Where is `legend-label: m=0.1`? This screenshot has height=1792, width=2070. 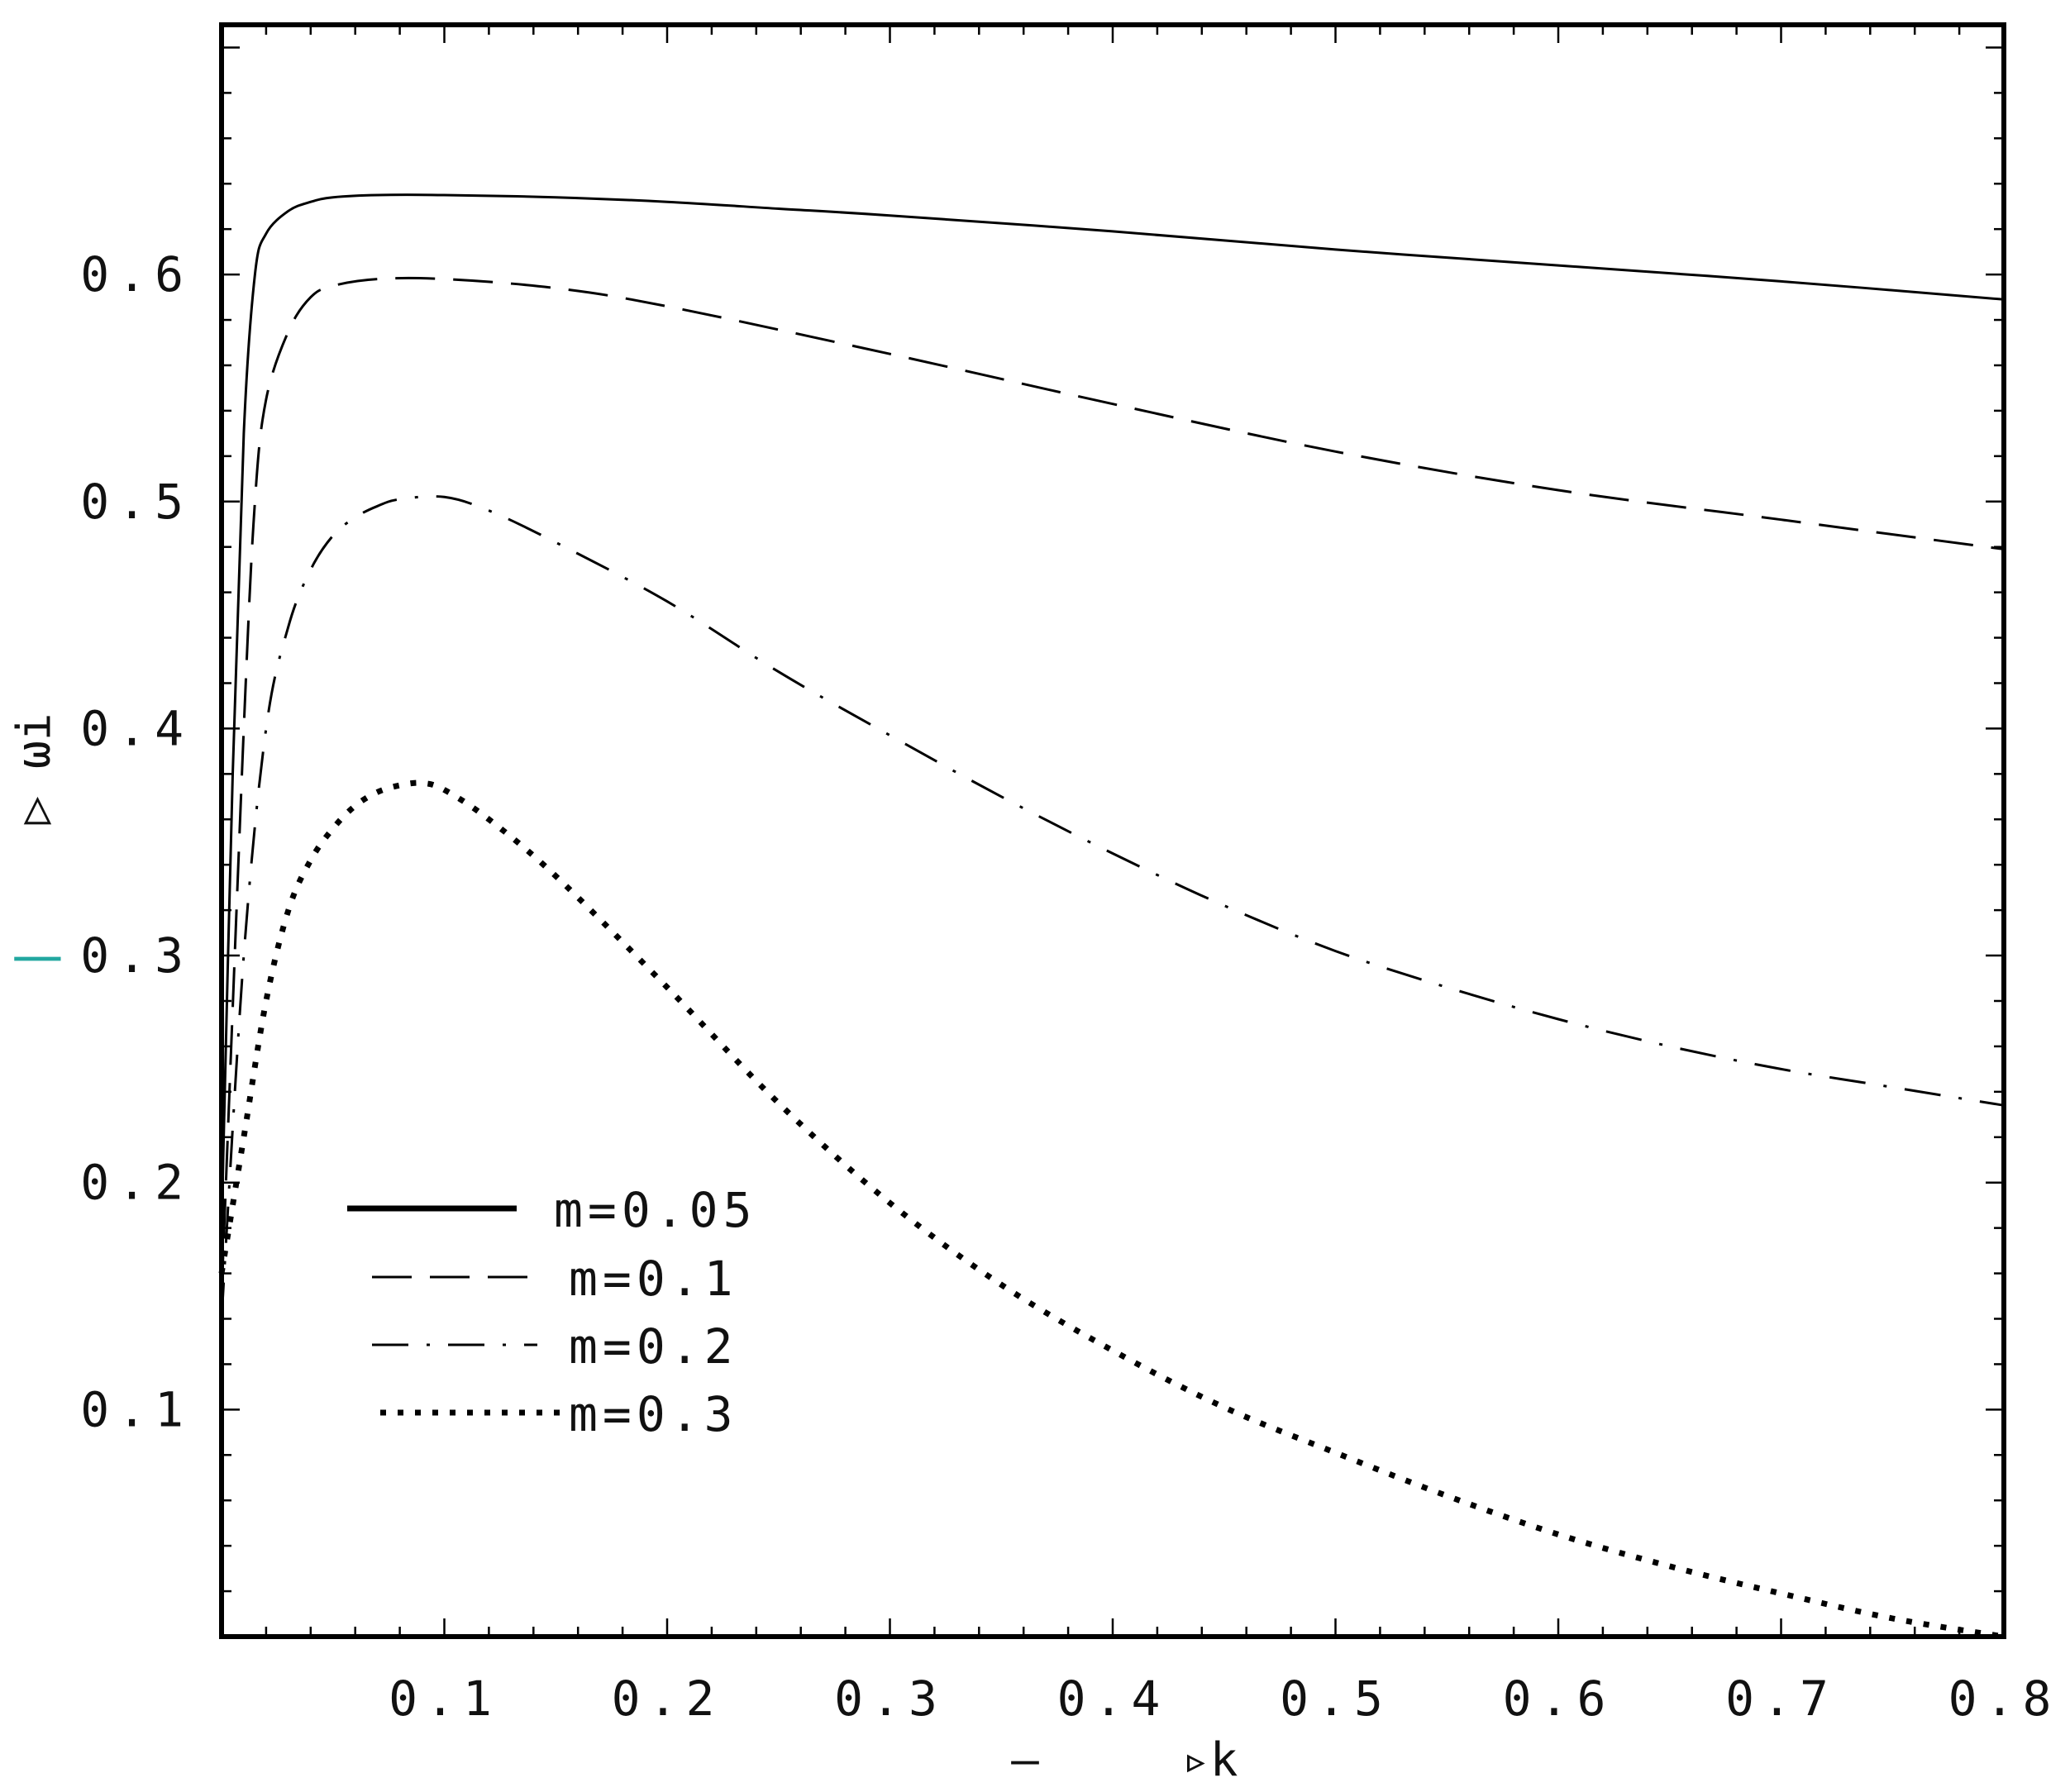 legend-label: m=0.1 is located at coordinates (653, 1279).